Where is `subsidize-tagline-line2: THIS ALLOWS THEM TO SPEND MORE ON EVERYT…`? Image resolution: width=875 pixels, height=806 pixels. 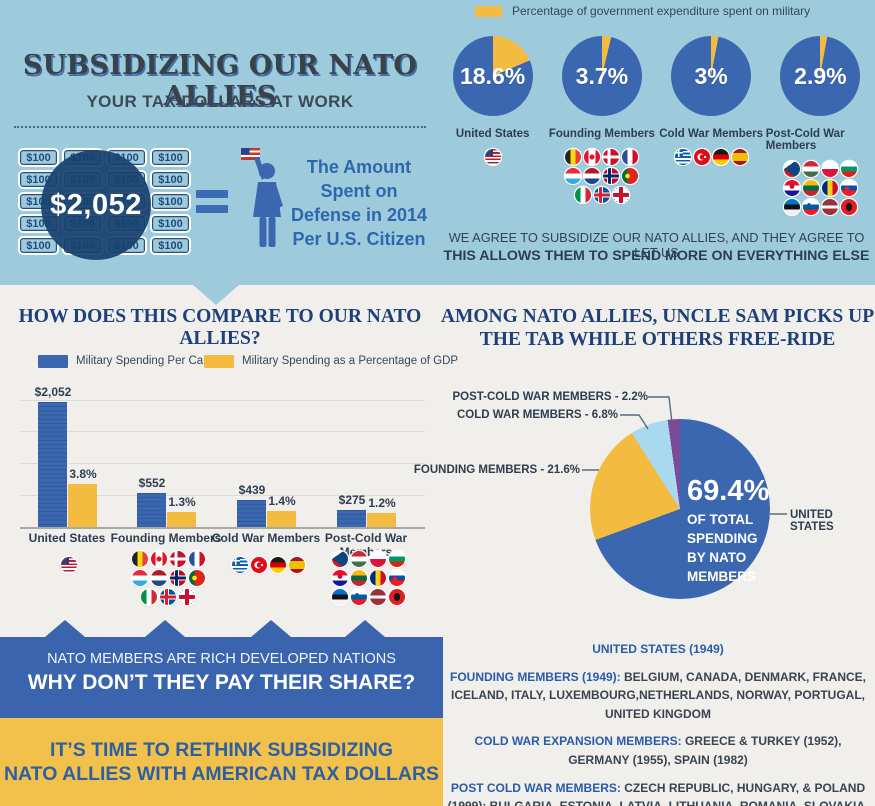 subsidize-tagline-line2: THIS ALLOWS THEM TO SPEND MORE ON EVERYT… is located at coordinates (656, 256).